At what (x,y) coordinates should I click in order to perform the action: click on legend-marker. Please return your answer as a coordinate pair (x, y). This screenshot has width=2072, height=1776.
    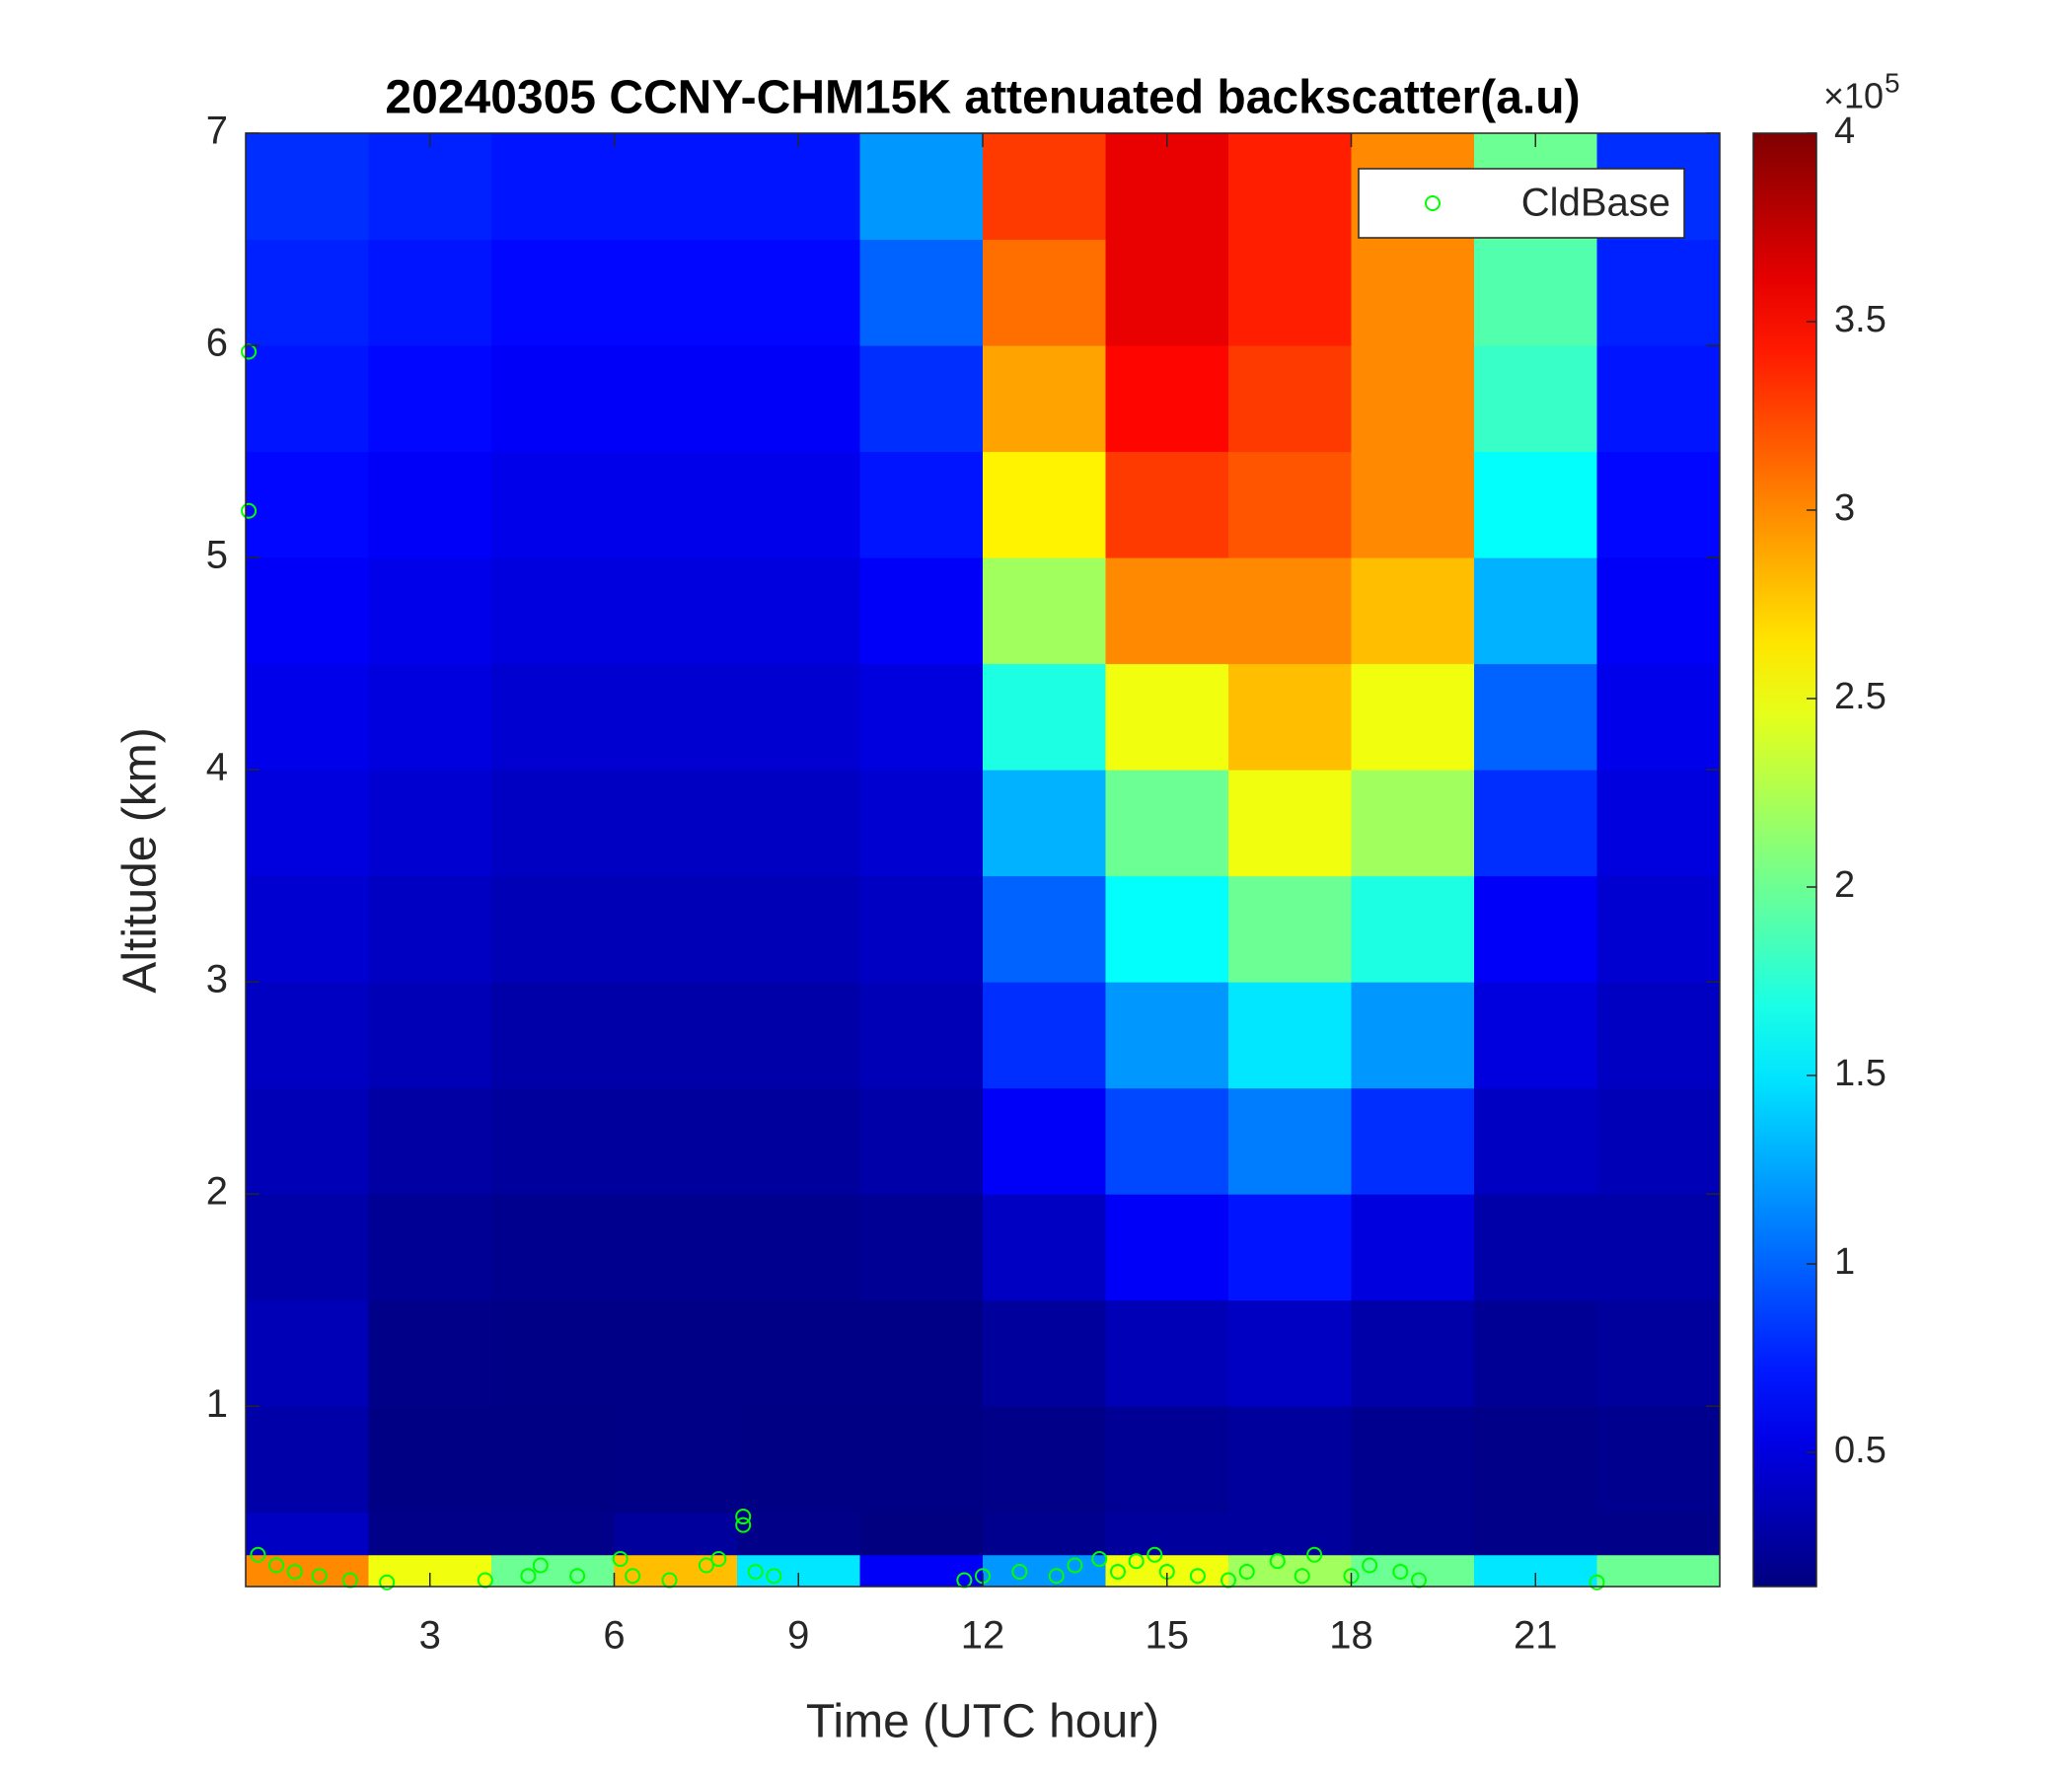
    Looking at the image, I should click on (1433, 203).